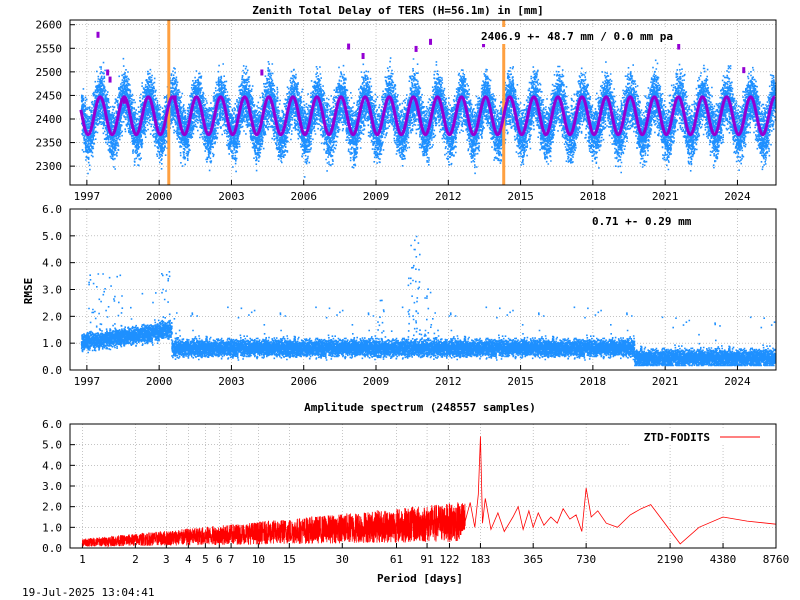  I want to click on ztd-x-tick-label: 2015, so click(520, 196).